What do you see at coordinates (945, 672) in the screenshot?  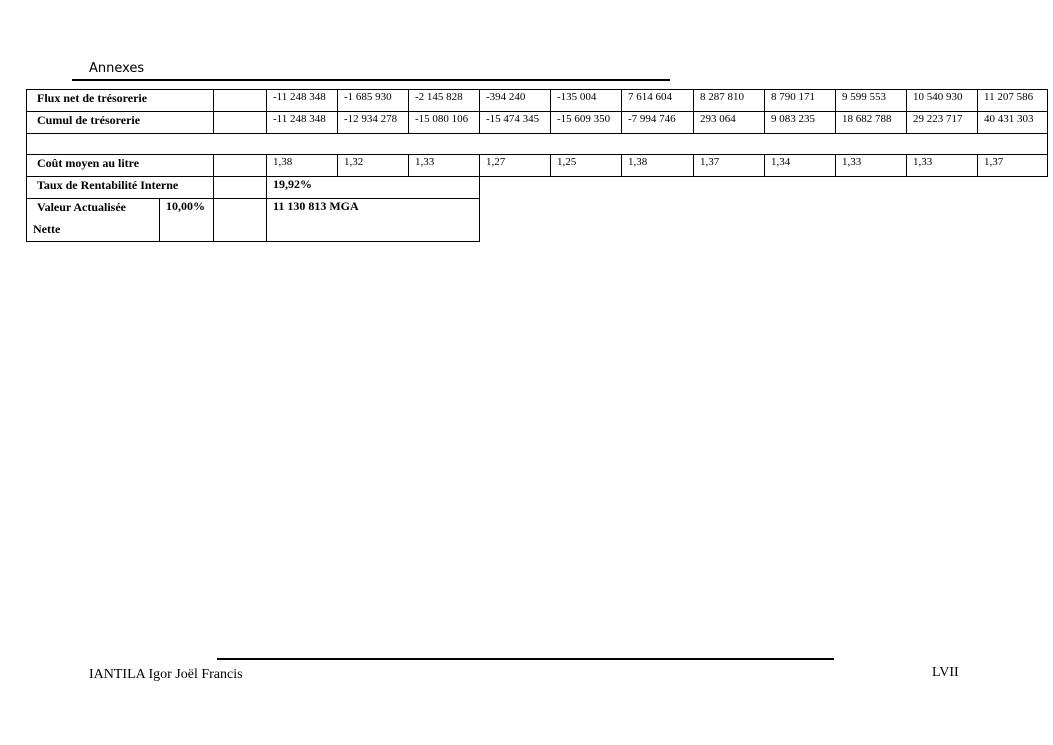 I see `page-number: LVII` at bounding box center [945, 672].